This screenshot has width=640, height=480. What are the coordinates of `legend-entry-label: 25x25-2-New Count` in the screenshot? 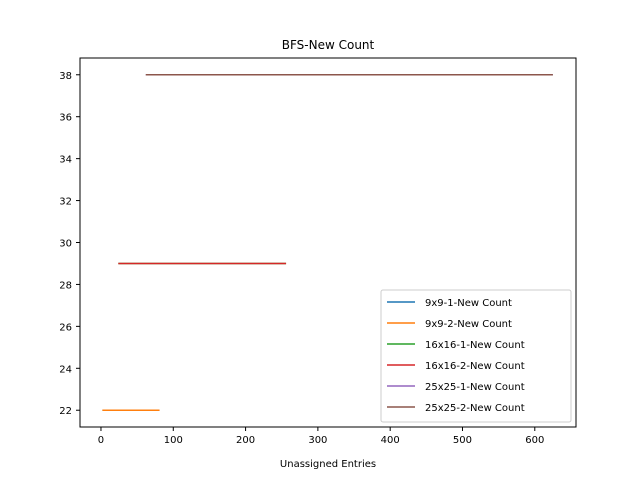 It's located at (475, 408).